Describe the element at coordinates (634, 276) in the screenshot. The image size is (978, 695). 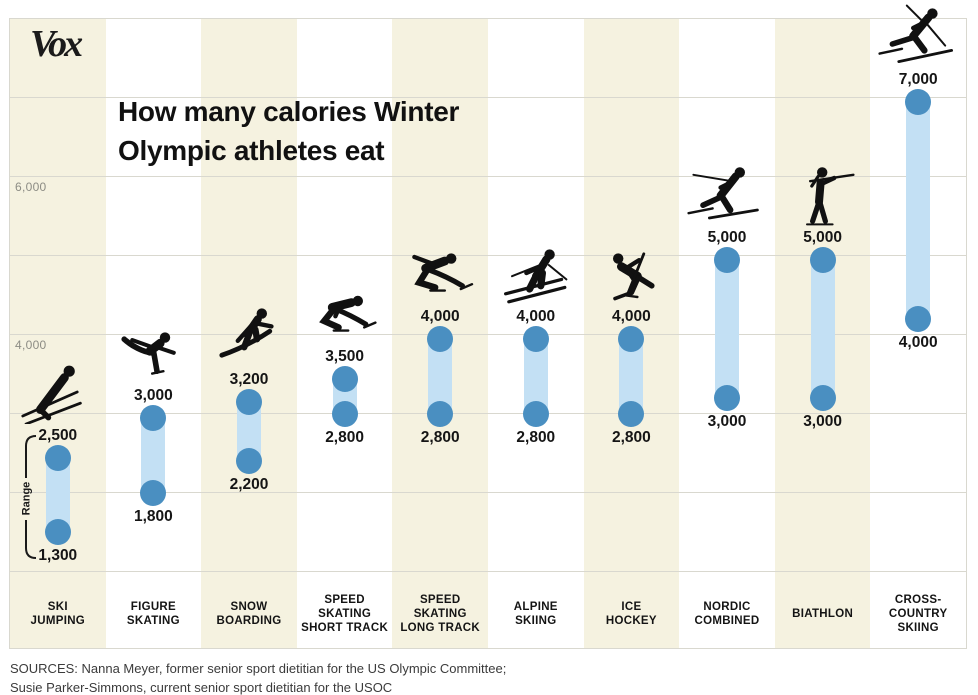
I see `ice-hockey-player-icon` at that location.